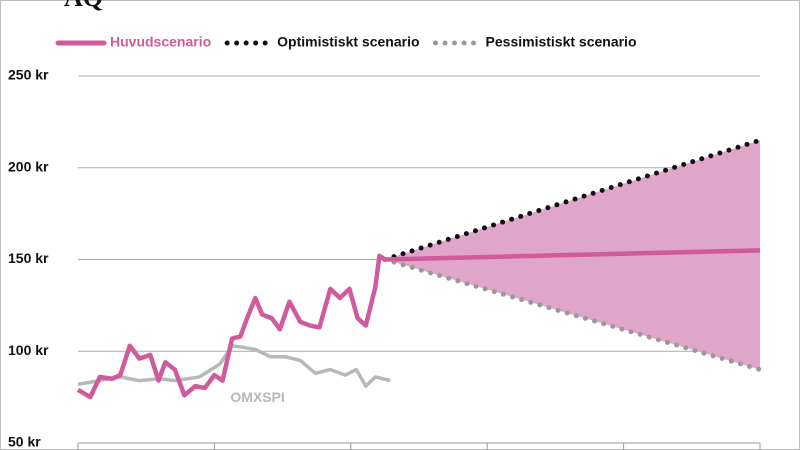 The image size is (800, 450). What do you see at coordinates (561, 42) in the screenshot?
I see `legend-label: Pessimistiskt scenario` at bounding box center [561, 42].